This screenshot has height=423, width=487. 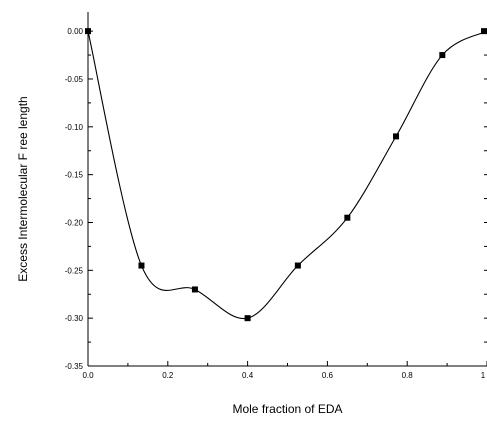 I want to click on x-tick-label: 0.6, so click(x=328, y=375).